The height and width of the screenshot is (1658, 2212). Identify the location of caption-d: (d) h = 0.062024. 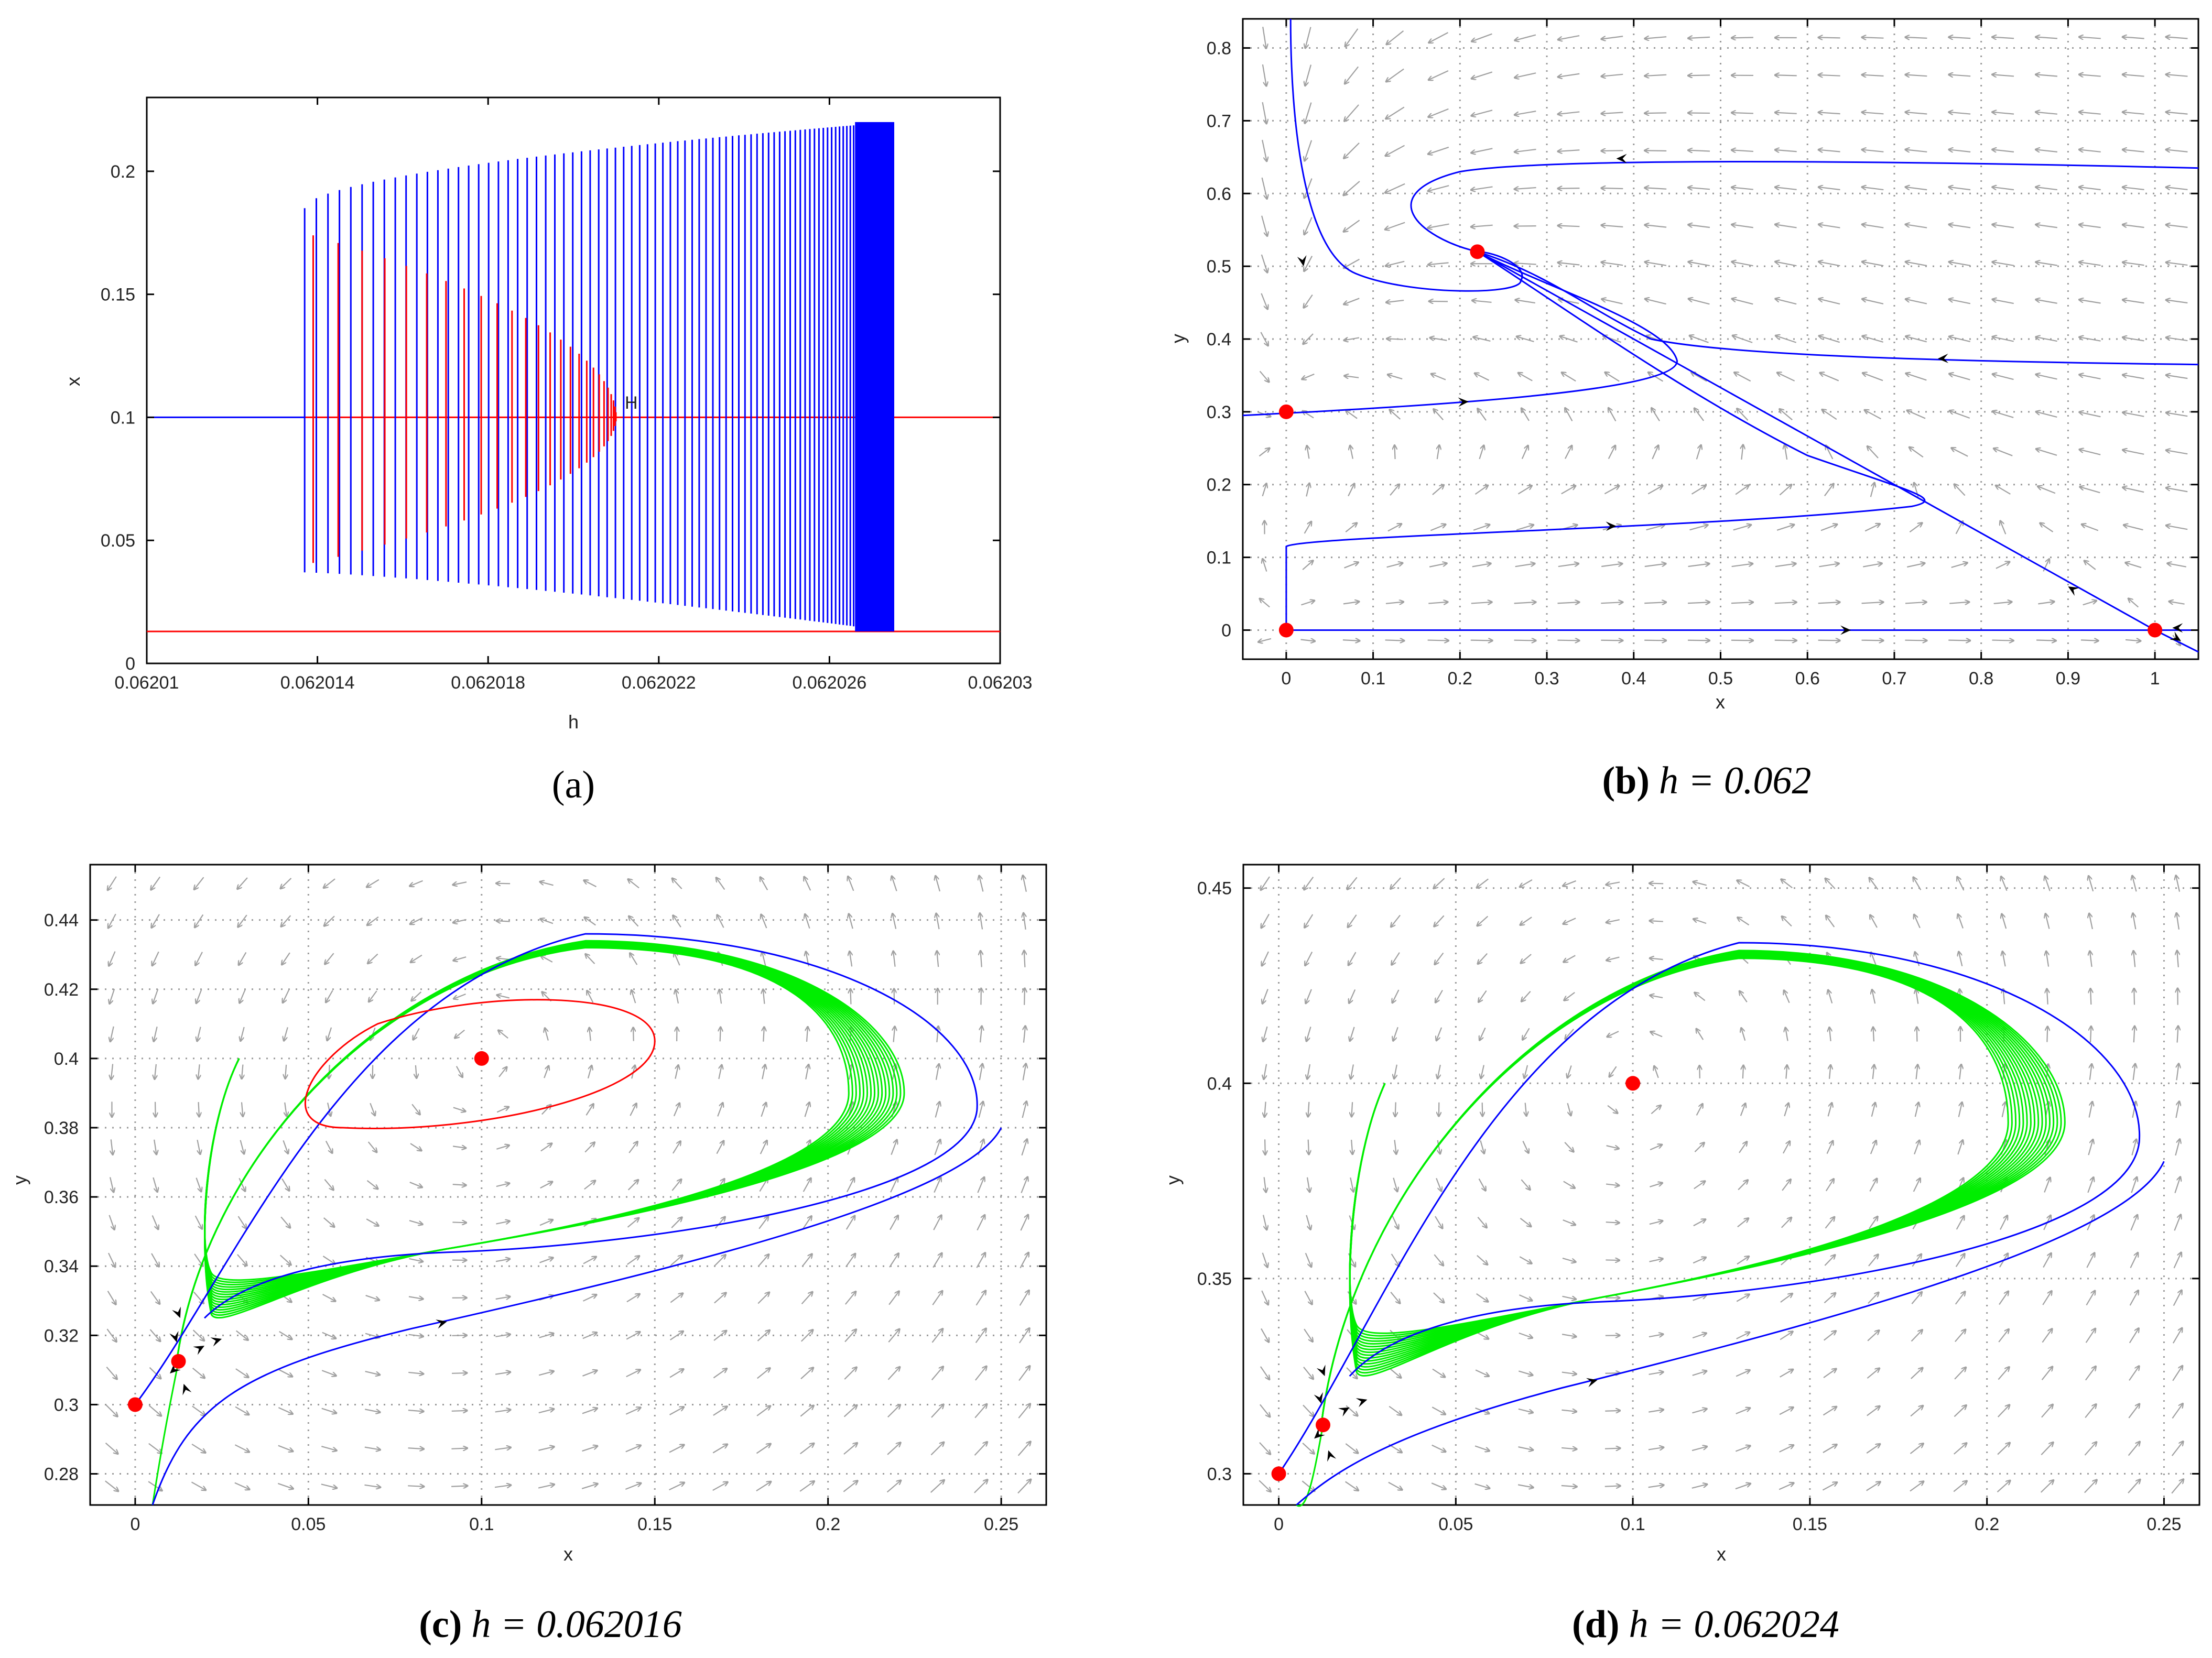
(1705, 1625).